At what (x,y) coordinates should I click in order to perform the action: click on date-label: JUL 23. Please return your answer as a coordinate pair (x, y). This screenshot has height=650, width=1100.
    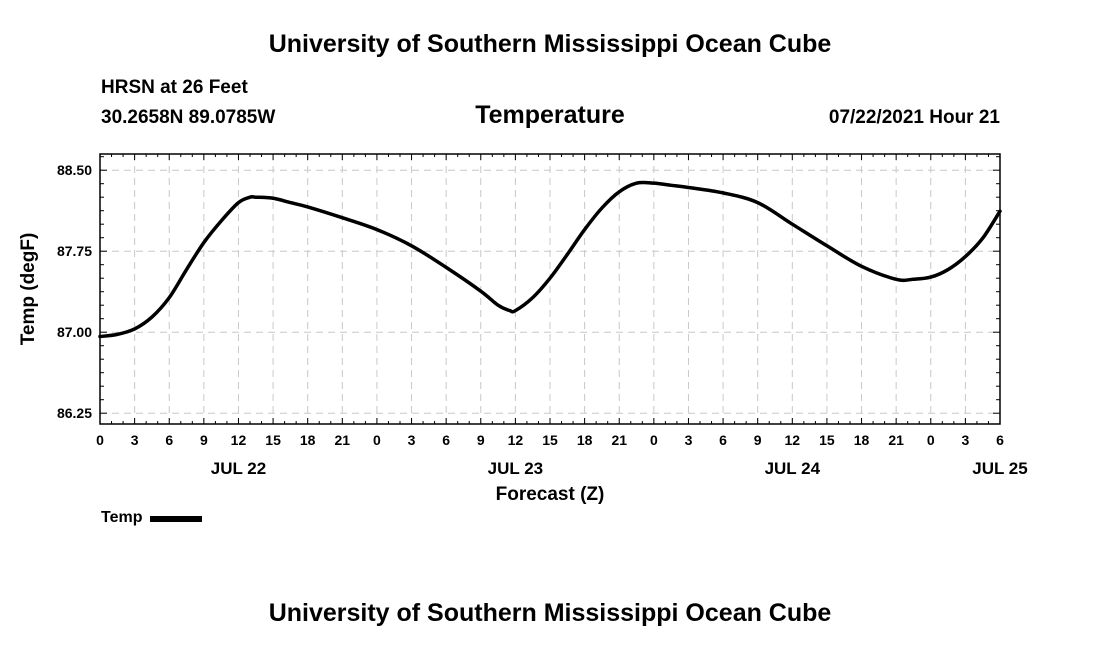
    Looking at the image, I should click on (515, 468).